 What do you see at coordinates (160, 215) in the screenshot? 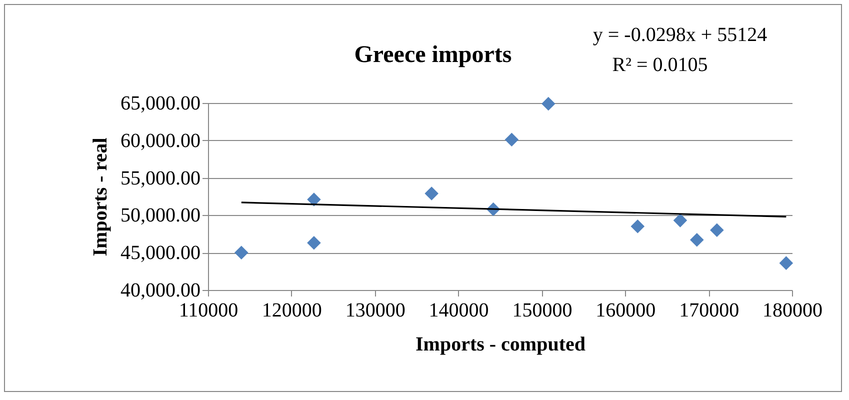
I see `y-tick-label: 50,000.00` at bounding box center [160, 215].